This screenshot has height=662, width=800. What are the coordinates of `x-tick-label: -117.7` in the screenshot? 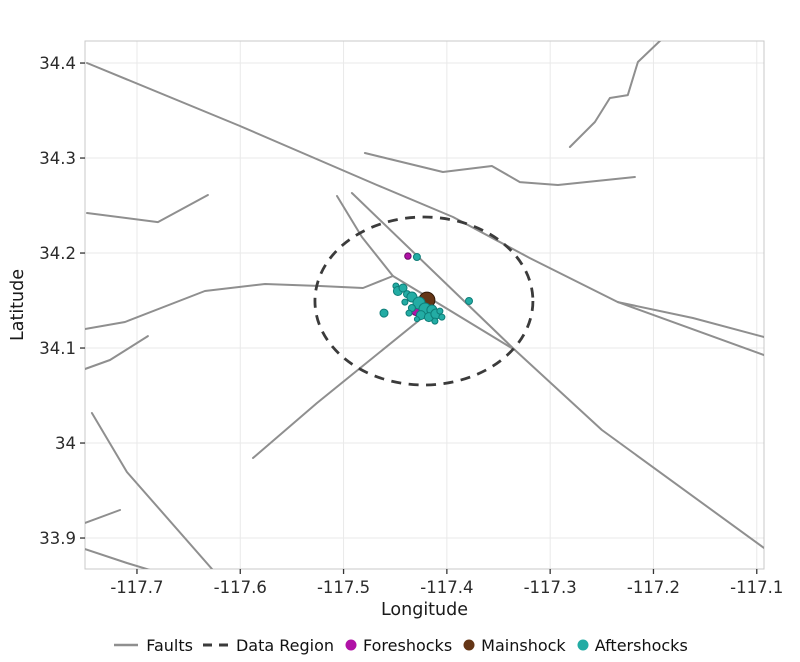 It's located at (136, 587).